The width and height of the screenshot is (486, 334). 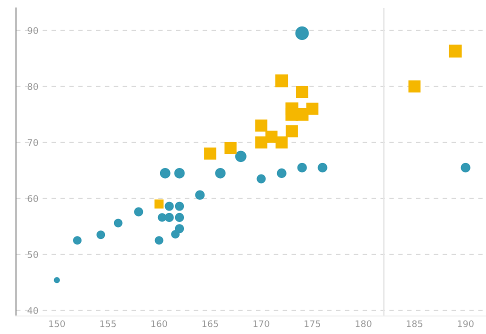 I want to click on x-tick-label: 165, so click(x=210, y=324).